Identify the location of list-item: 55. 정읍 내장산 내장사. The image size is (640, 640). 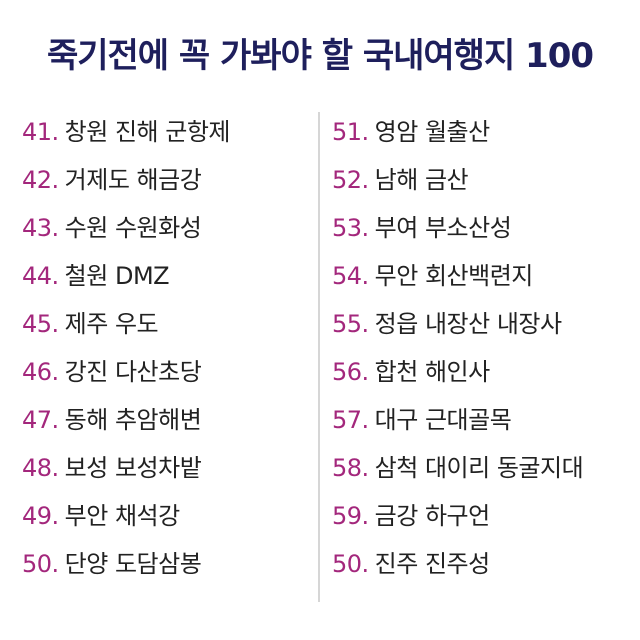
(457, 324).